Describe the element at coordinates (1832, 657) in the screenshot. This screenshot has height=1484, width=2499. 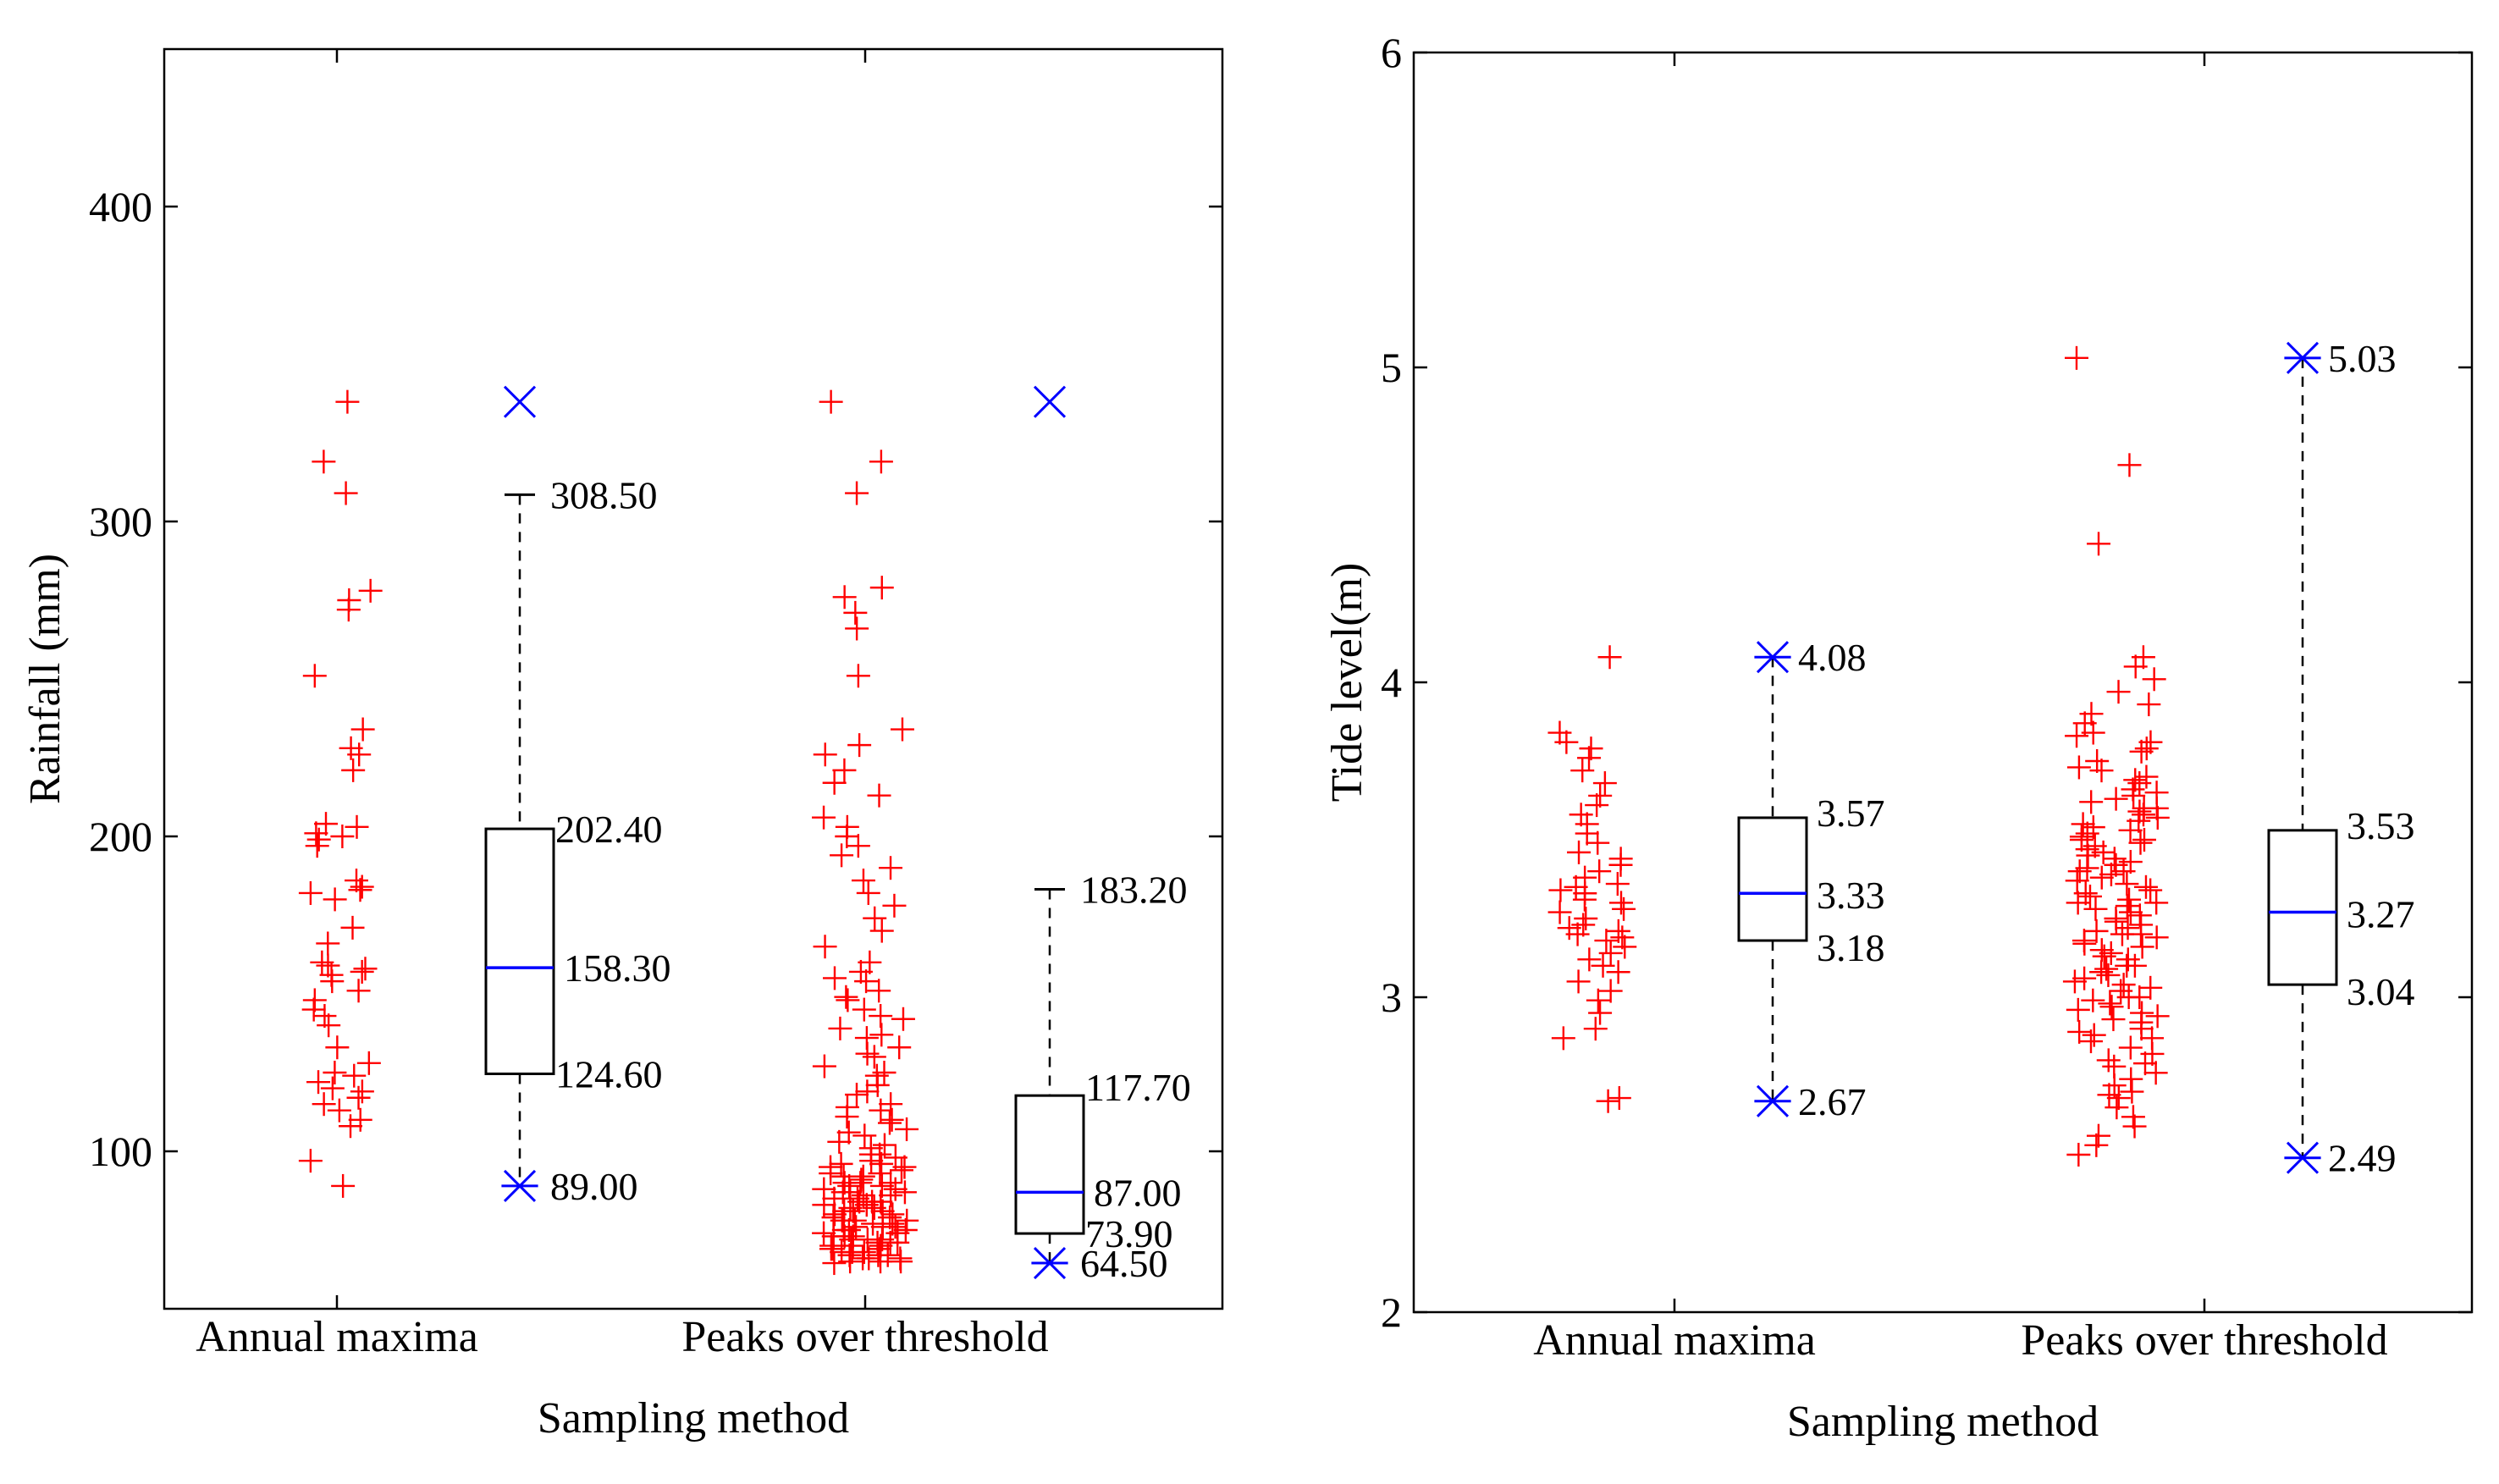
I see `max-label: 4.08` at that location.